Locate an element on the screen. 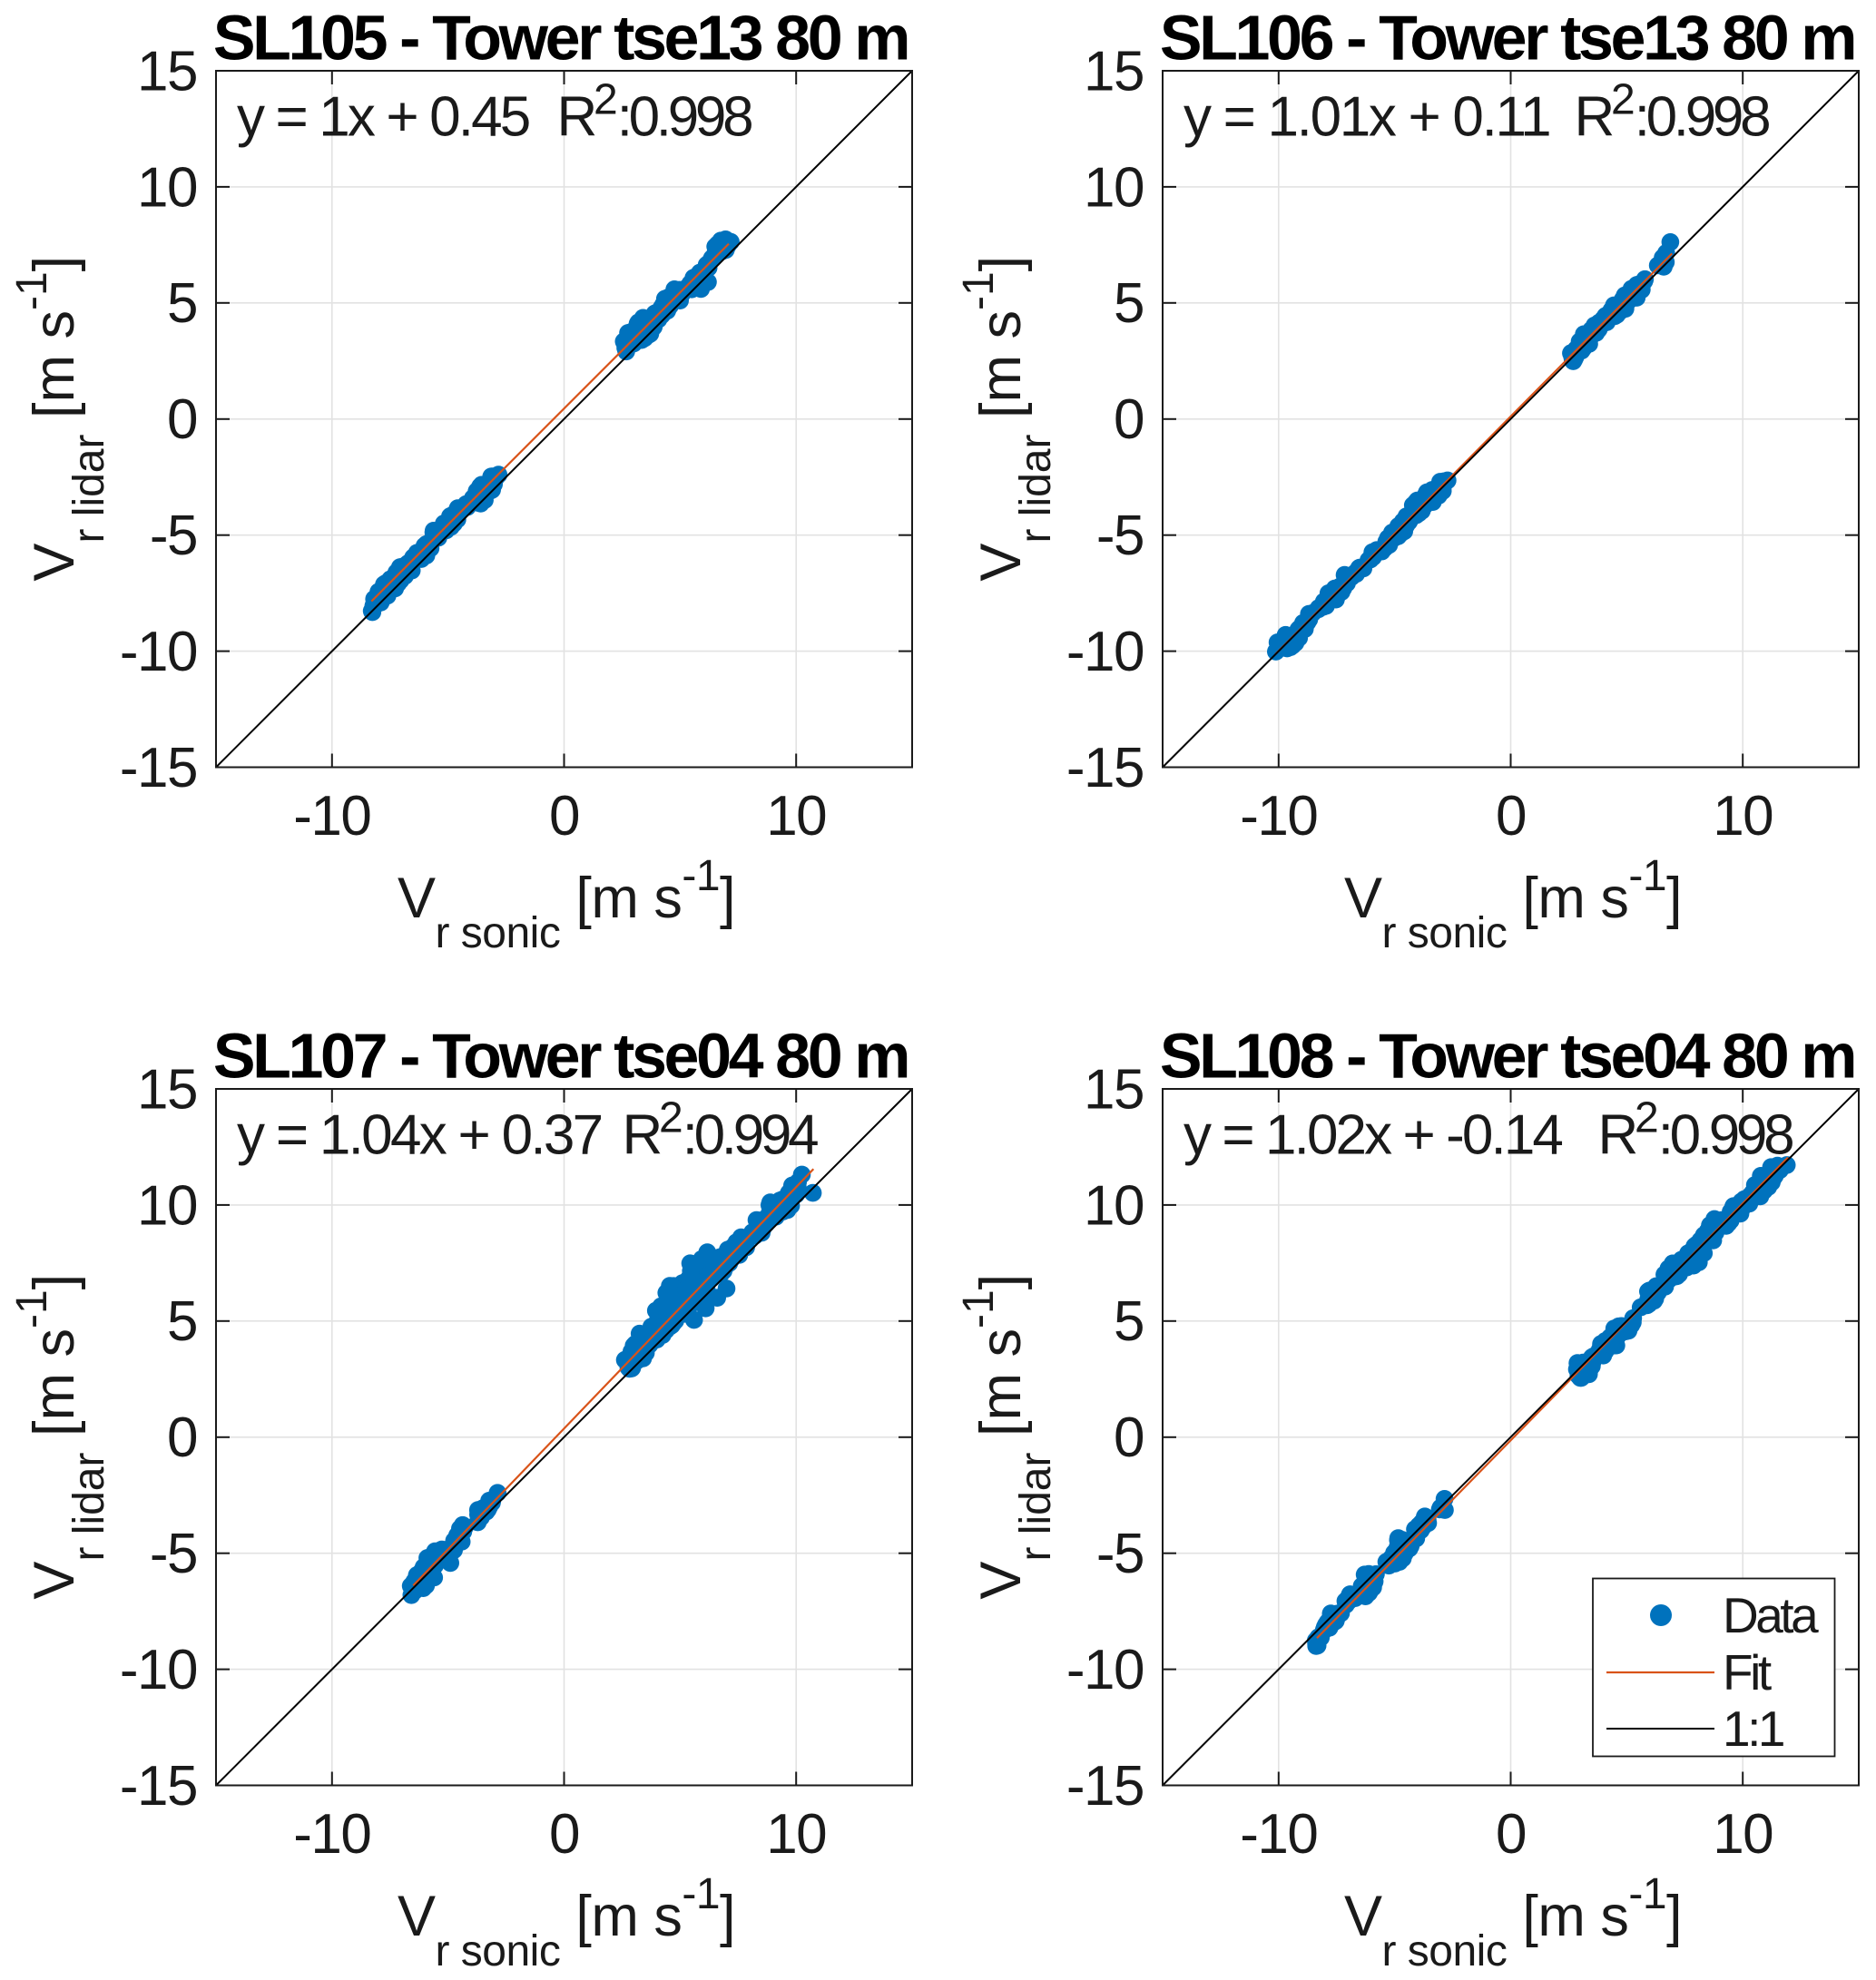 Image resolution: width=1876 pixels, height=1980 pixels. svg-text: R2:0.994 is located at coordinates (721, 1129).